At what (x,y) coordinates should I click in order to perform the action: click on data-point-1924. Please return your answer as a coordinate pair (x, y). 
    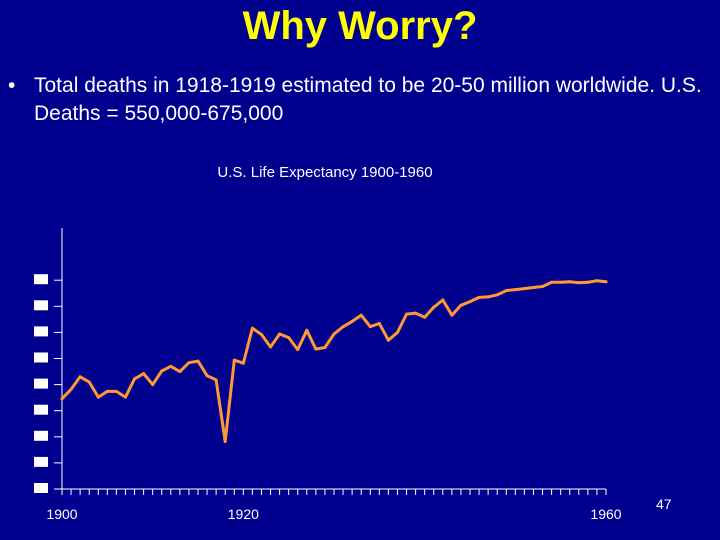
    Looking at the image, I should click on (280, 334).